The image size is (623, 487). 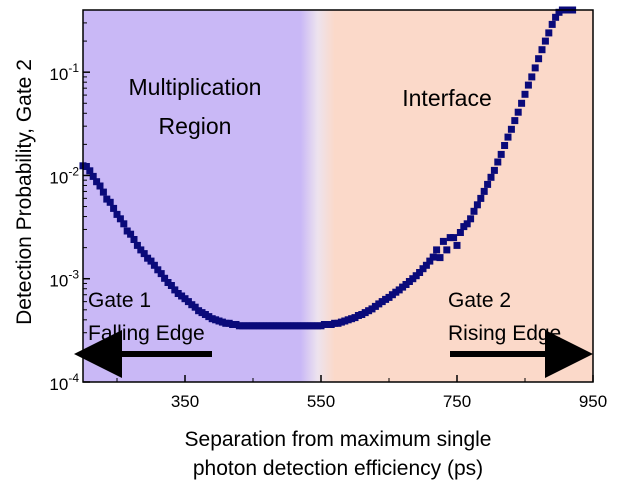 What do you see at coordinates (64, 175) in the screenshot?
I see `y-tick-label: 10⁻²` at bounding box center [64, 175].